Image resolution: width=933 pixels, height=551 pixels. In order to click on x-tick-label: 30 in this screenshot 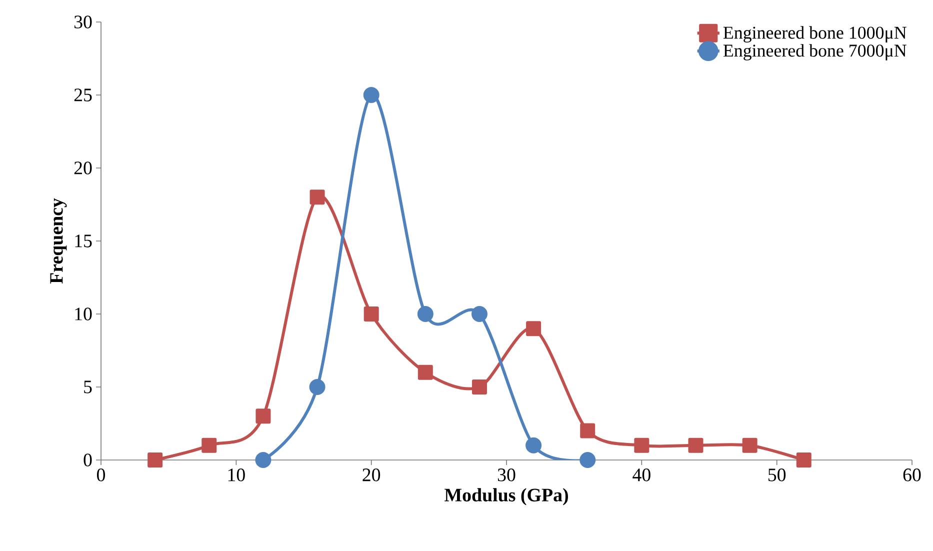, I will do `click(507, 475)`.